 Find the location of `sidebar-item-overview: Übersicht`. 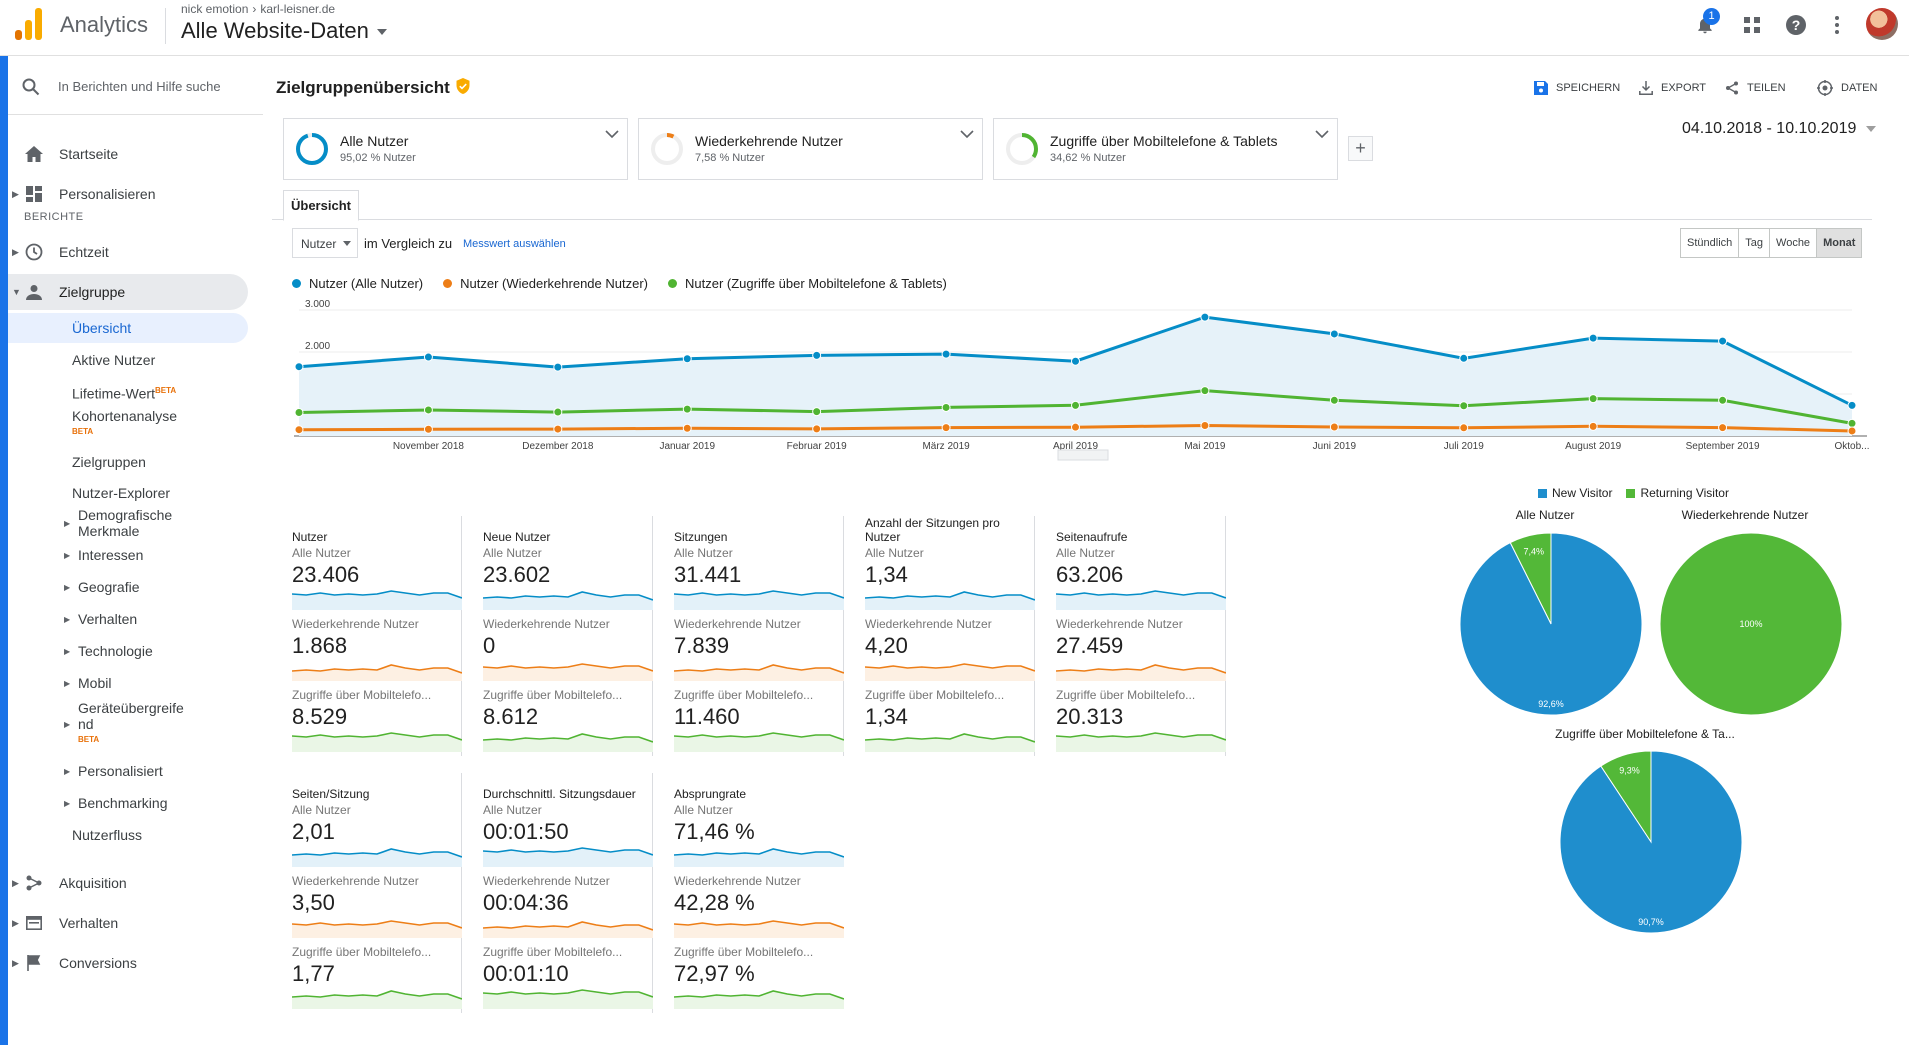

sidebar-item-overview: Übersicht is located at coordinates (128, 328).